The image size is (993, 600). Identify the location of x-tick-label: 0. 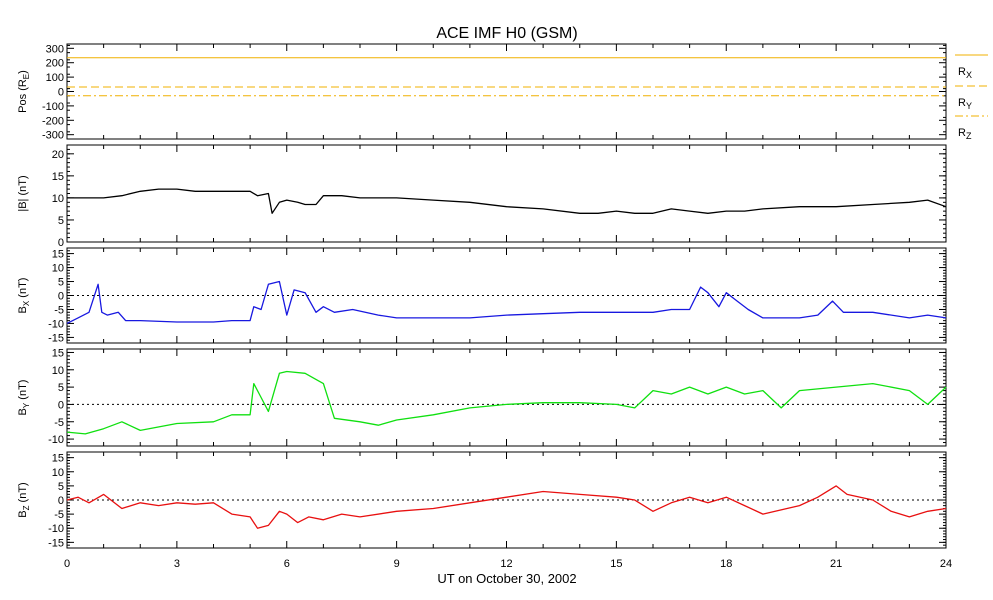
(67, 564).